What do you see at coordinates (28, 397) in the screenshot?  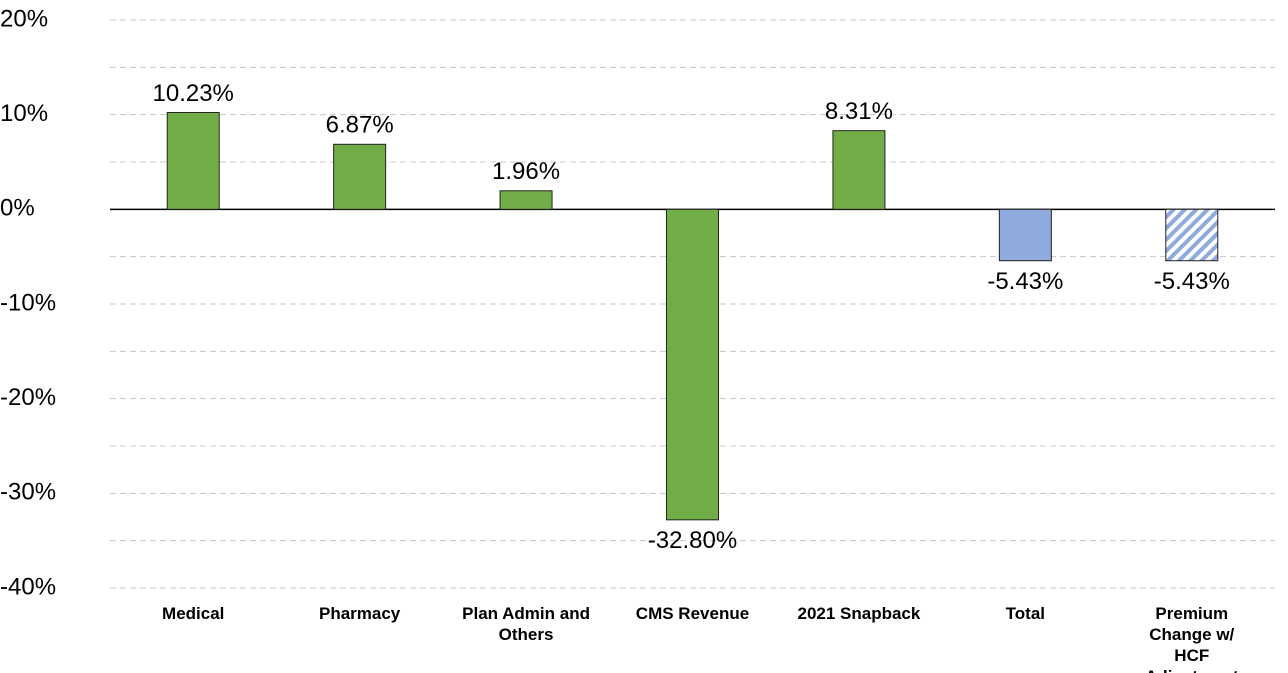 I see `y-tick-label: -20%` at bounding box center [28, 397].